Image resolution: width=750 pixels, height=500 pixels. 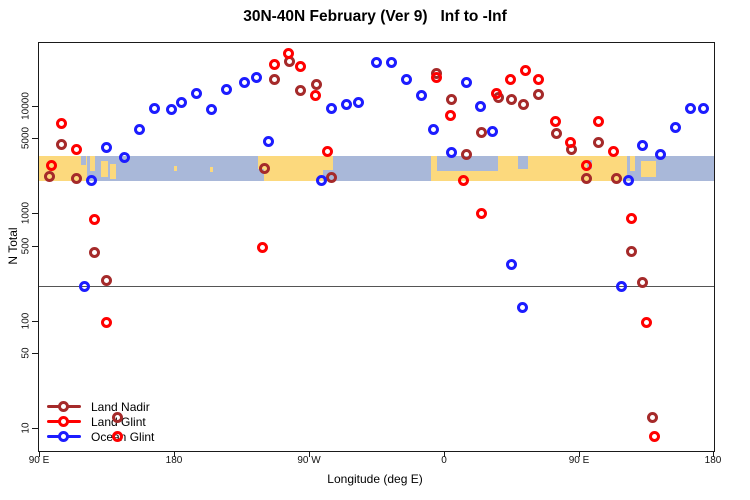 I want to click on y-tick-label: 50, so click(x=26, y=353).